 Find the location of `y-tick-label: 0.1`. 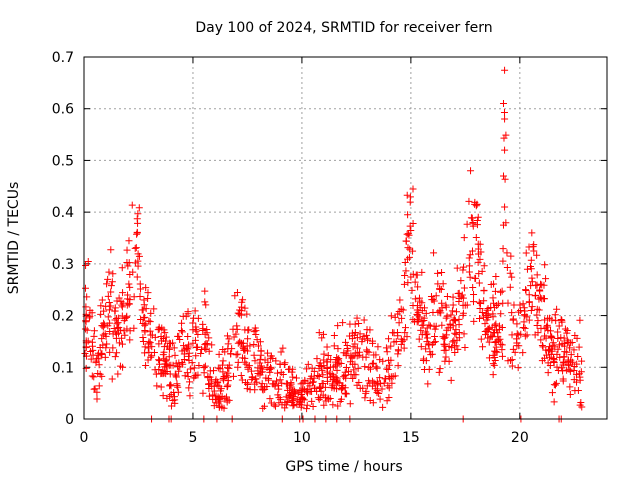

y-tick-label: 0.1 is located at coordinates (63, 368).